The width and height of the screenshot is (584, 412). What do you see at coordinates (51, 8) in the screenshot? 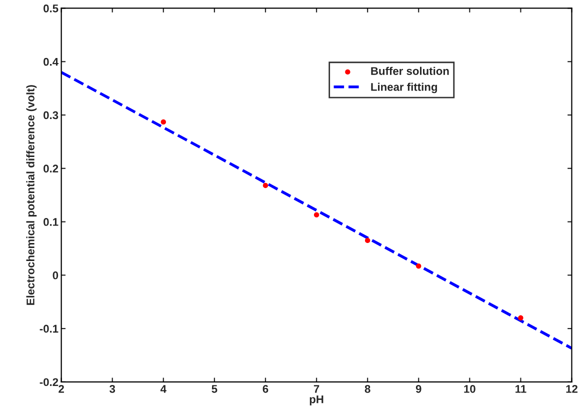
I see `y-tick-label: 0.5` at bounding box center [51, 8].